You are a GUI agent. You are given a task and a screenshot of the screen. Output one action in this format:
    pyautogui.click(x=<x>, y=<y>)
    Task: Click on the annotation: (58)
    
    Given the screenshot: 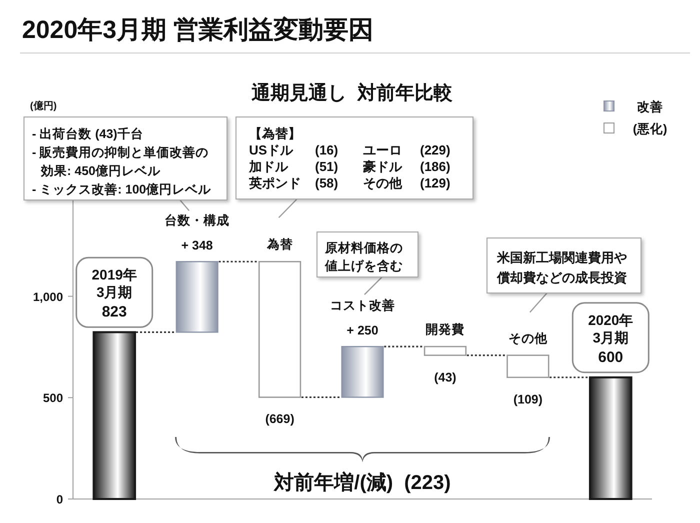 What is the action you would take?
    pyautogui.click(x=326, y=183)
    